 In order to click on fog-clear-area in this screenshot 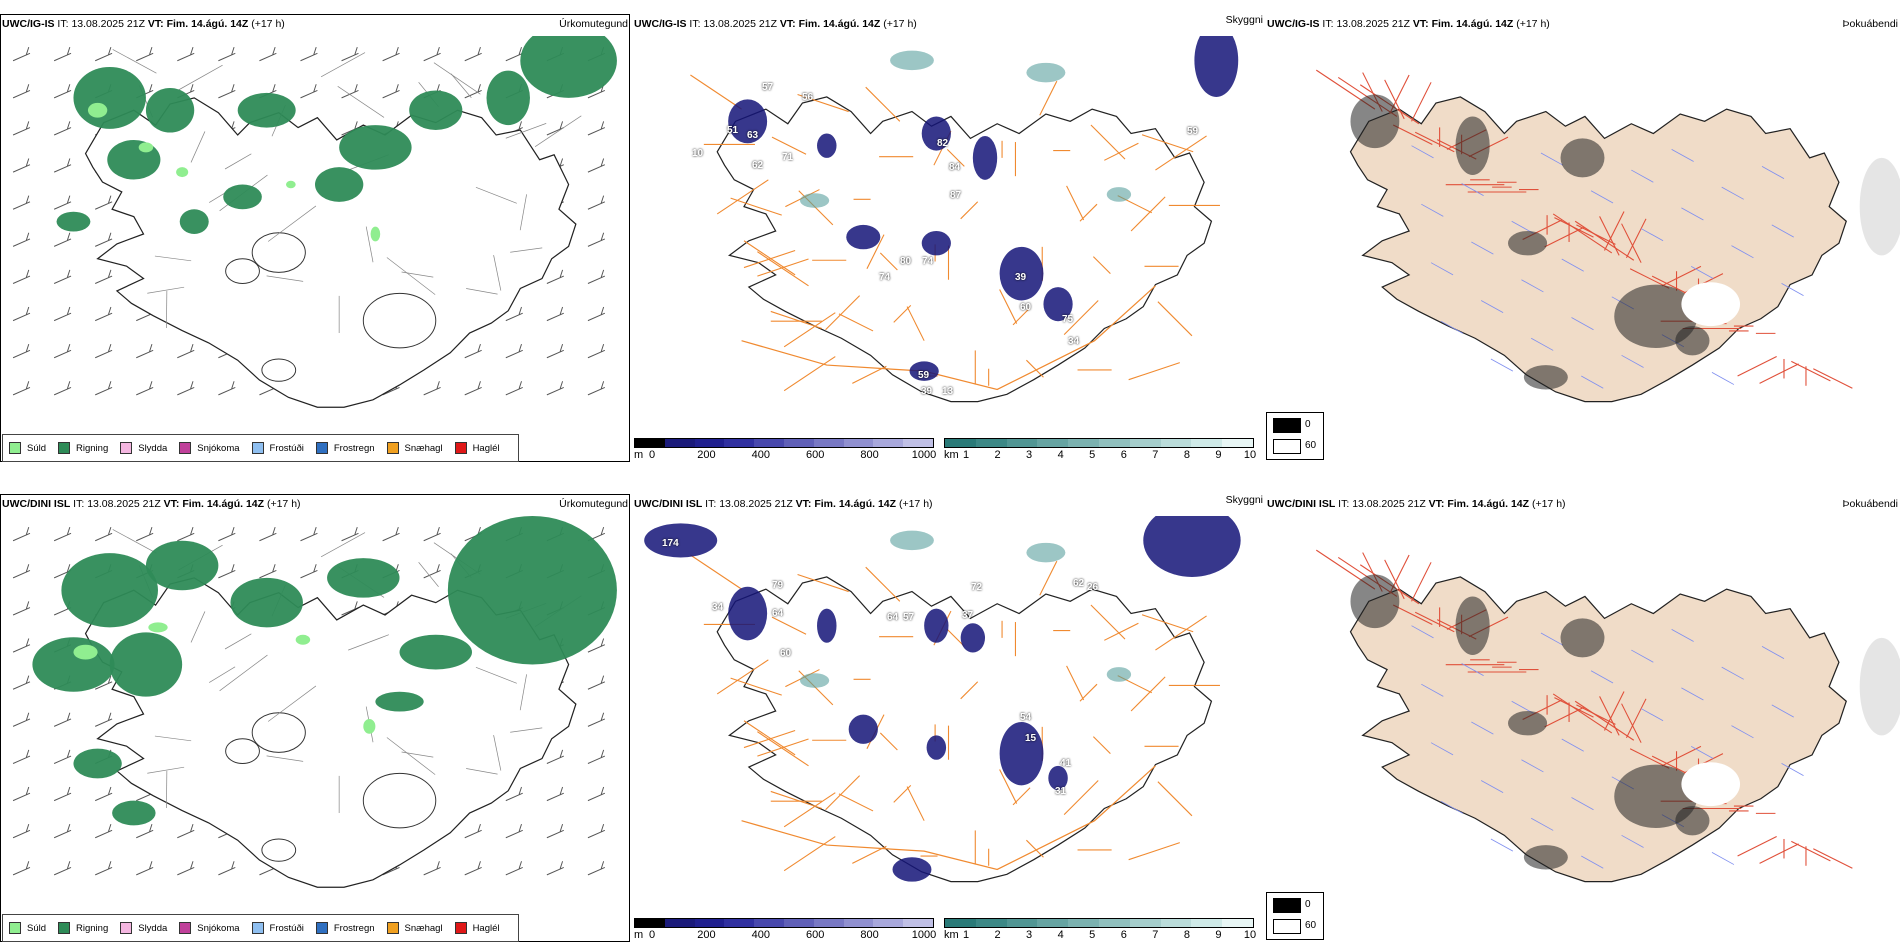, I will do `click(1711, 784)`.